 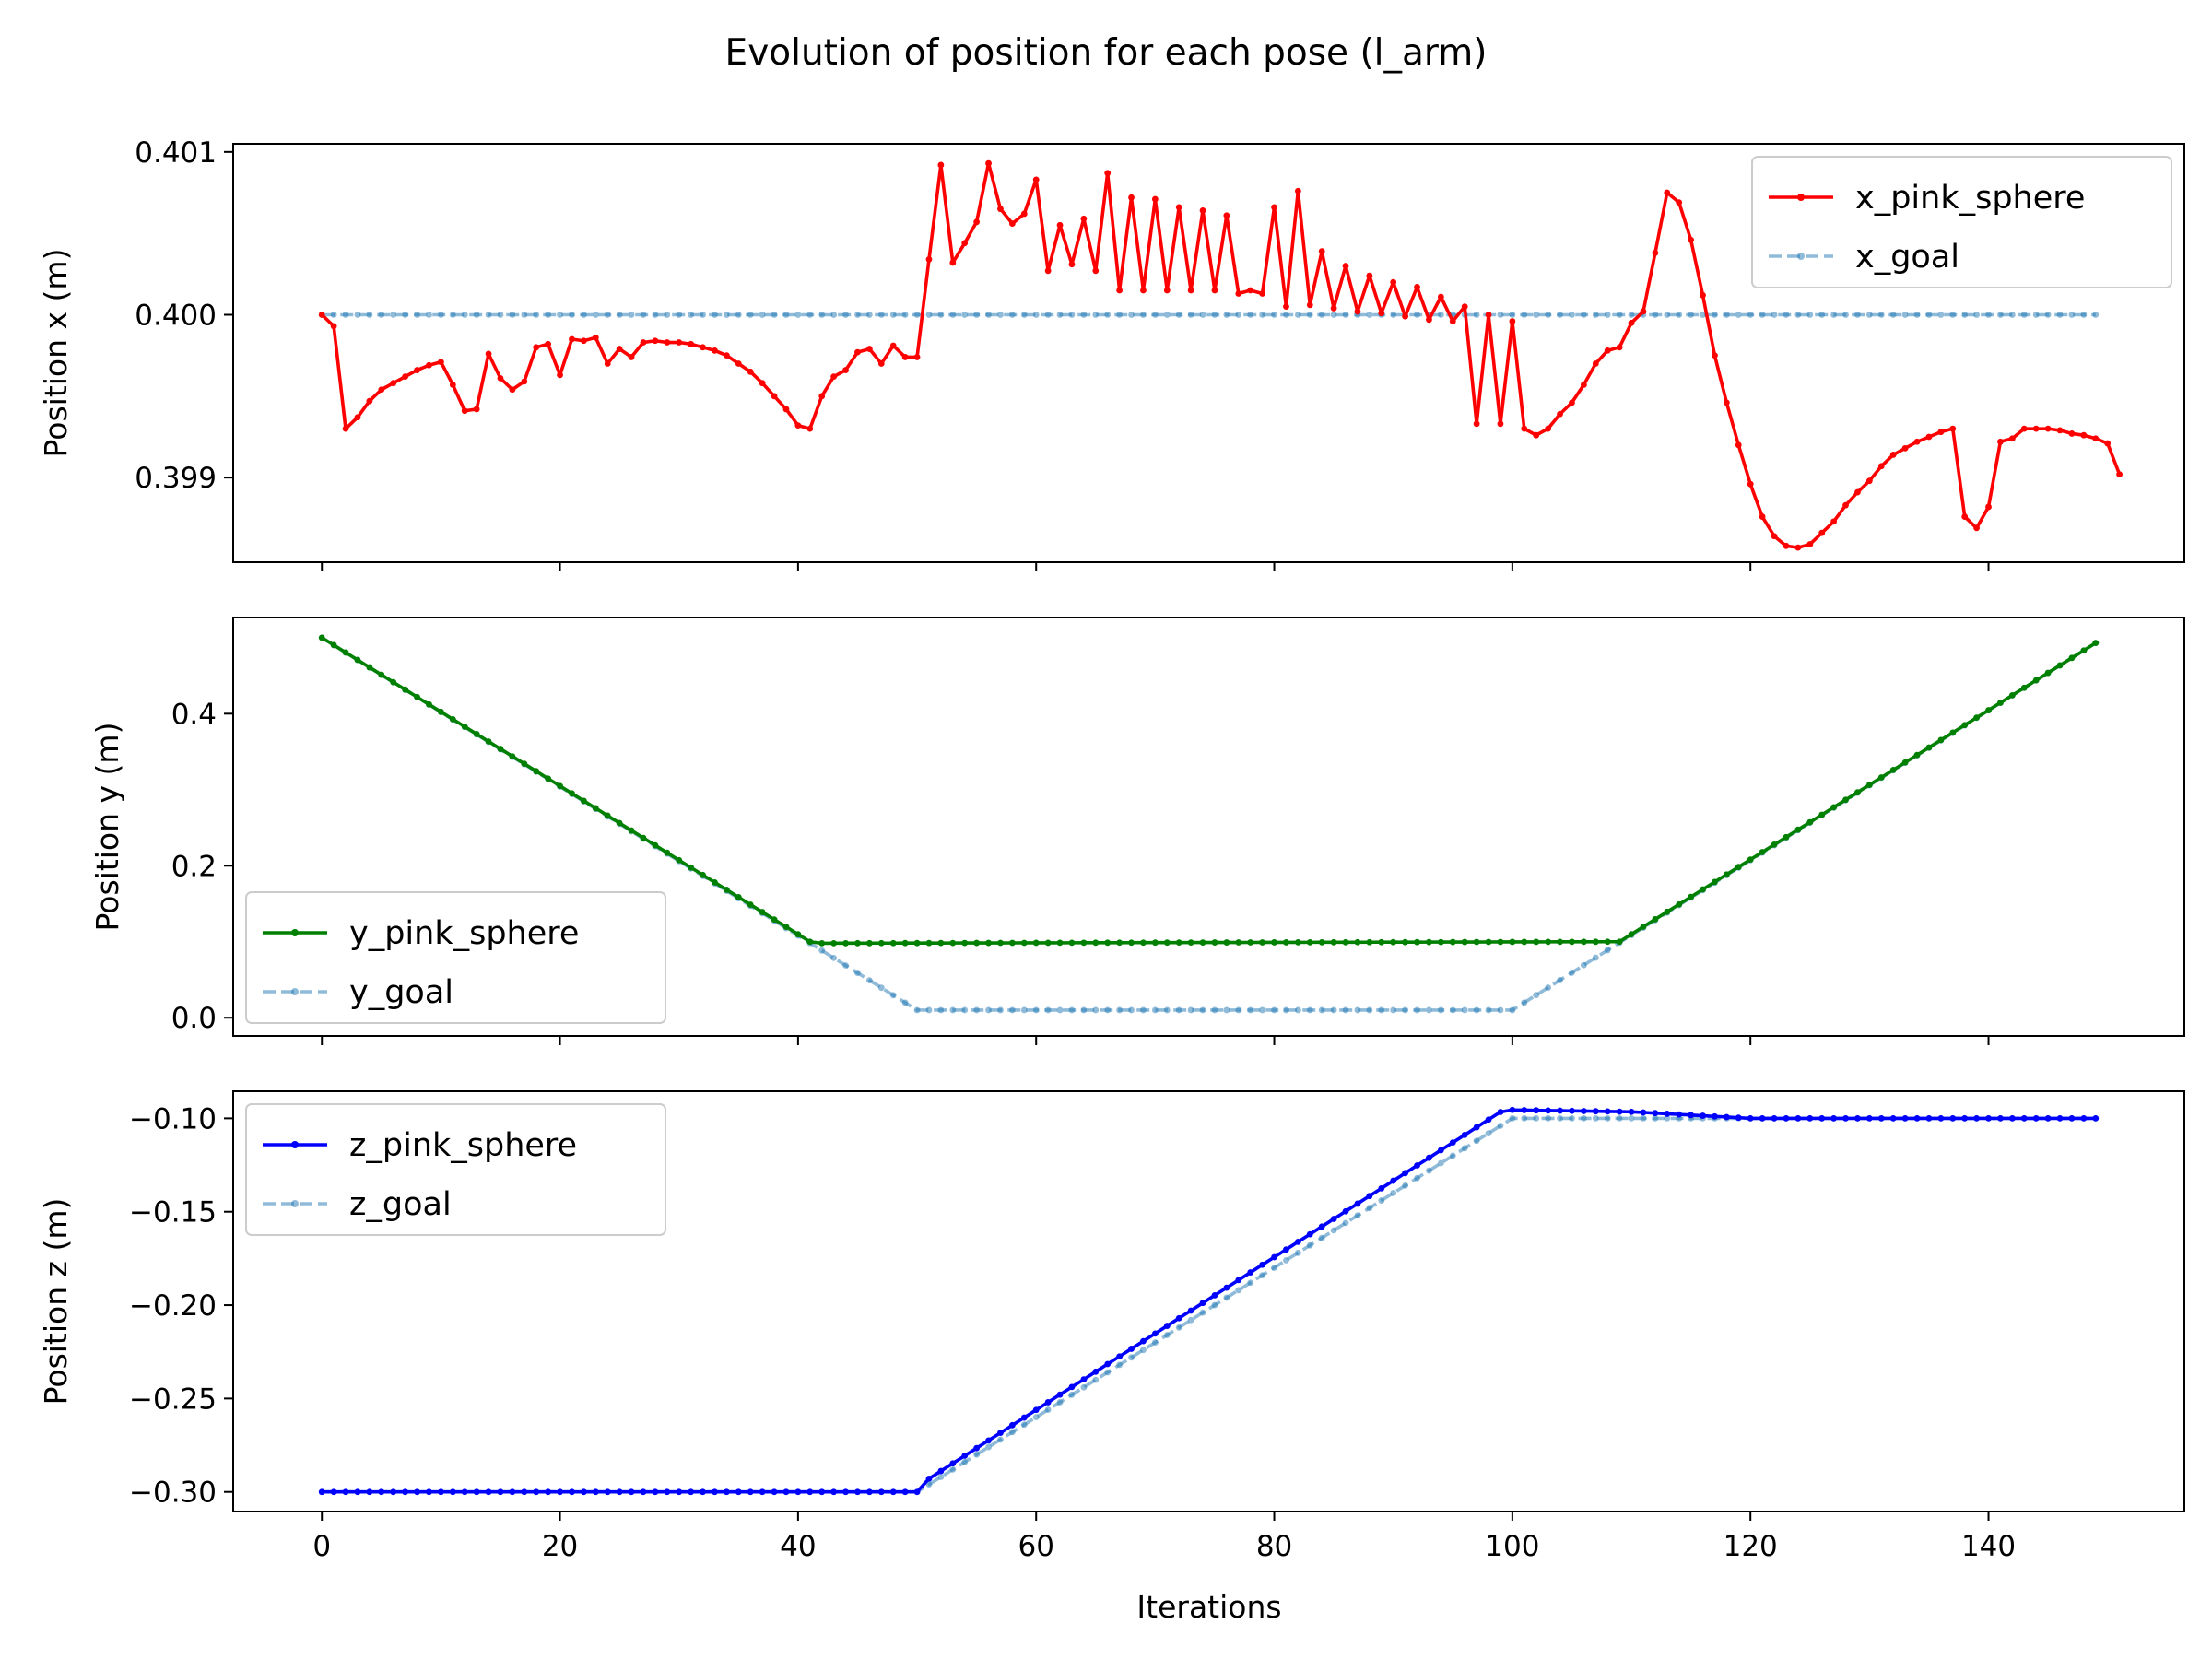 What do you see at coordinates (194, 714) in the screenshot?
I see `y-tick-label: 0.4` at bounding box center [194, 714].